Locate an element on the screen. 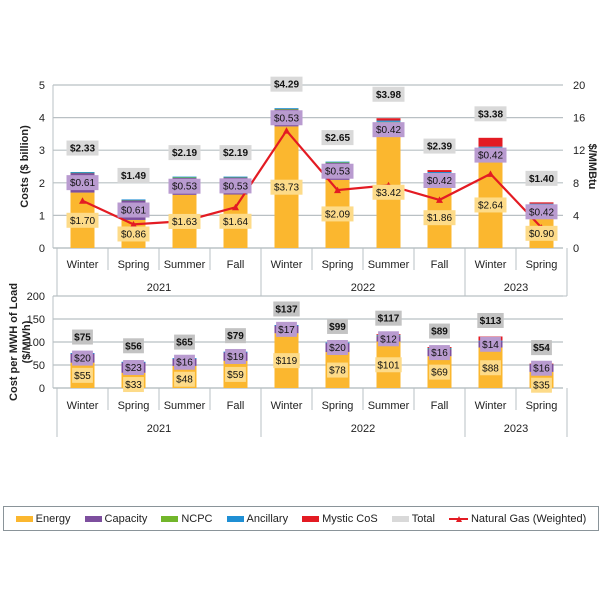 This screenshot has width=600, height=600. total-data-label: $1.49 is located at coordinates (133, 176).